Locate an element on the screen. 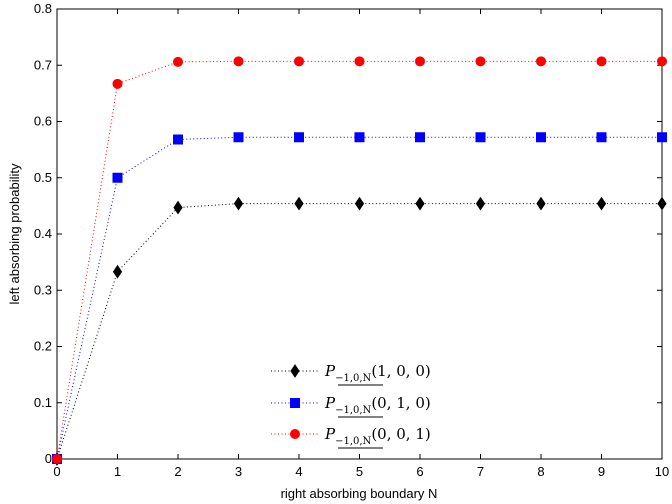  x-tick-label: 8 is located at coordinates (540, 471).